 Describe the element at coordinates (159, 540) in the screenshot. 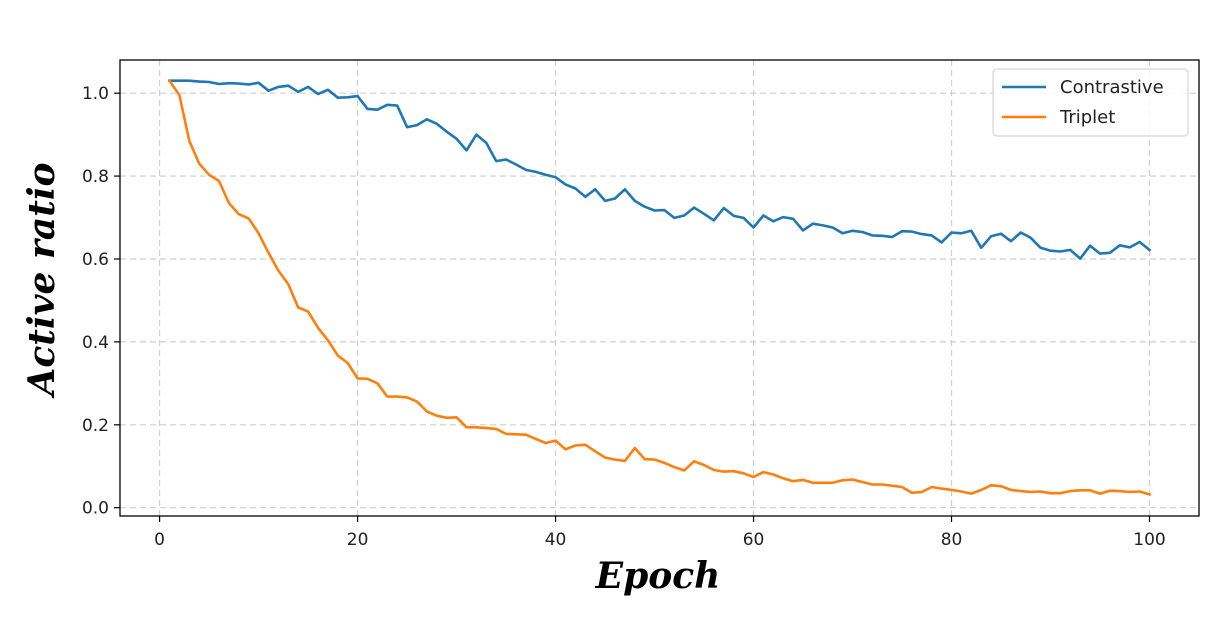

I see `x-tick-label: 0` at that location.